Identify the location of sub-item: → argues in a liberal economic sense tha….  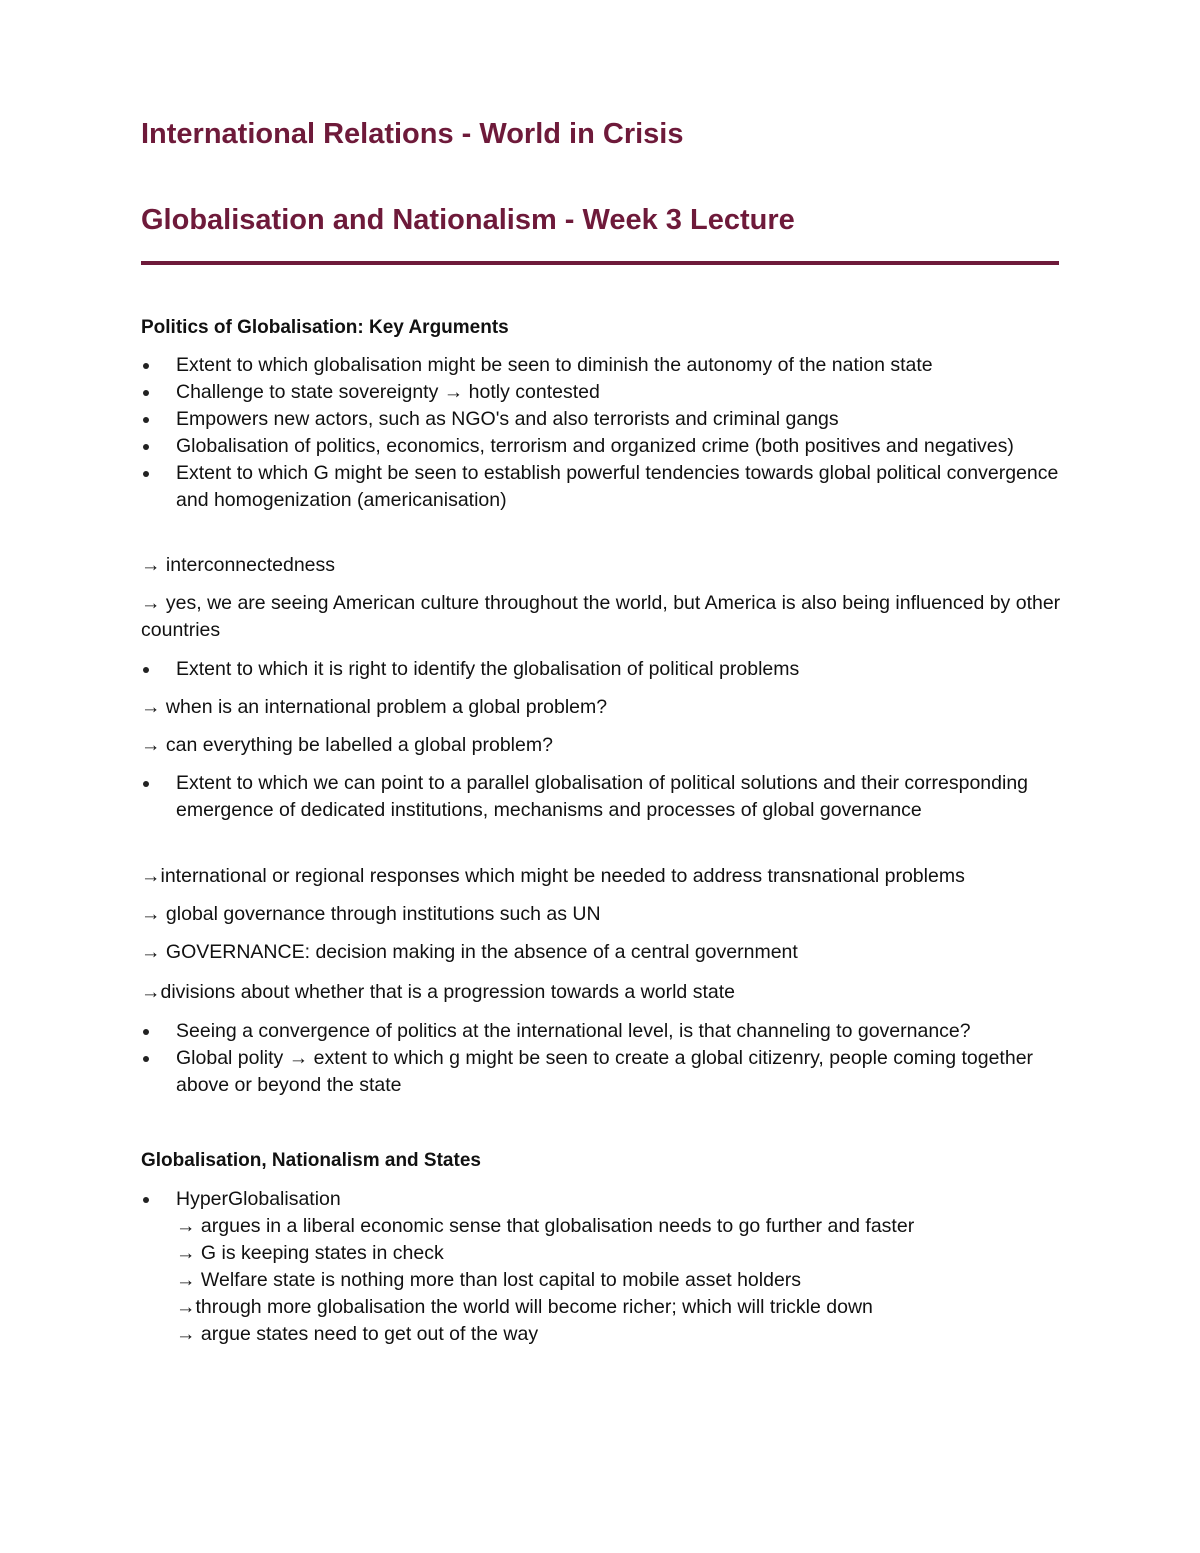
(545, 1226).